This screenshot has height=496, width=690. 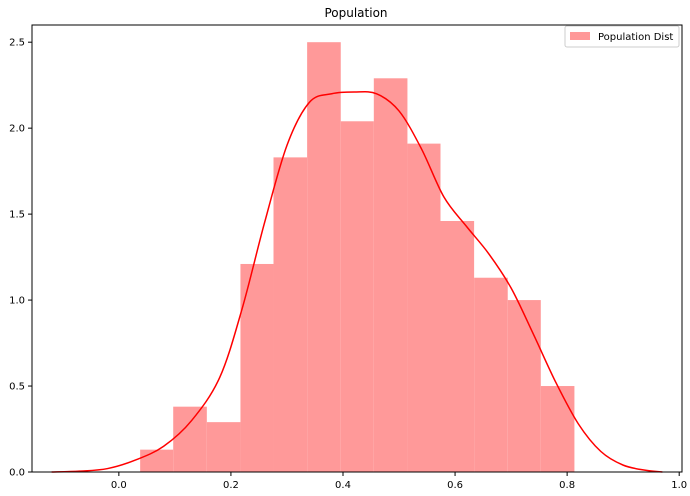 What do you see at coordinates (580, 36) in the screenshot?
I see `legend-swatch` at bounding box center [580, 36].